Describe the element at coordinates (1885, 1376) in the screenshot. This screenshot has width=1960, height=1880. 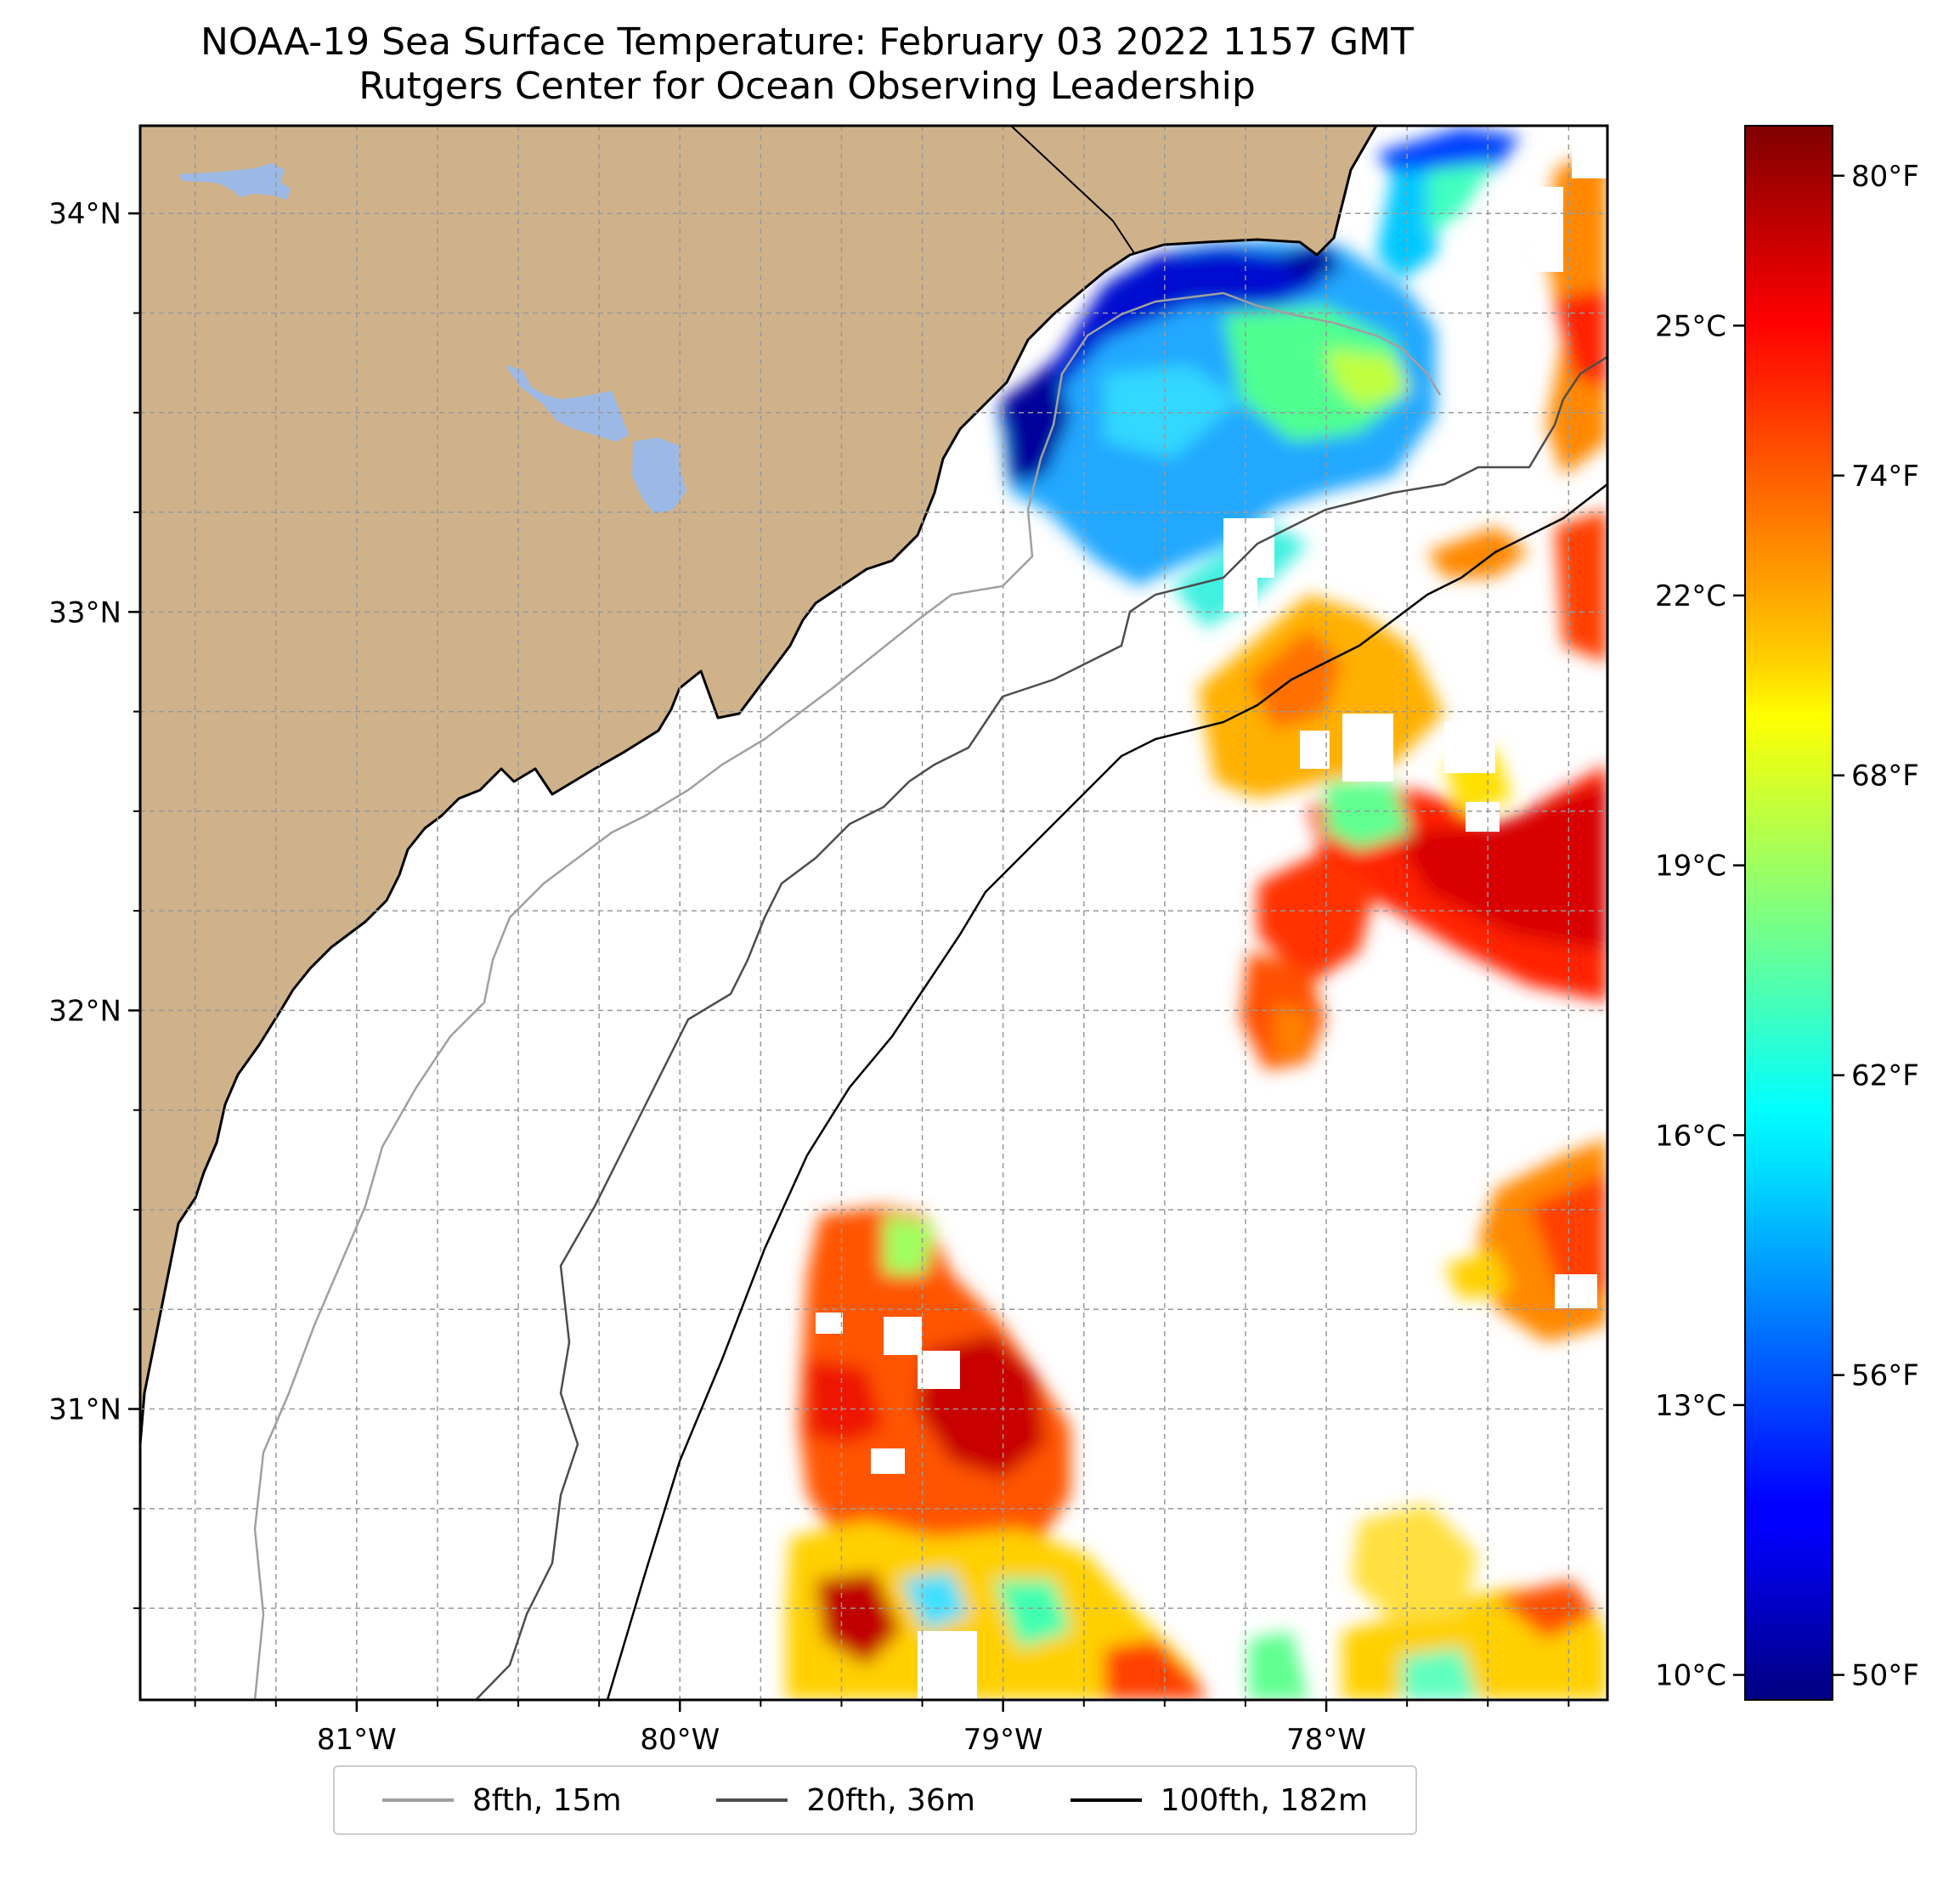
I see `colorbar-f-label: 56°F` at that location.